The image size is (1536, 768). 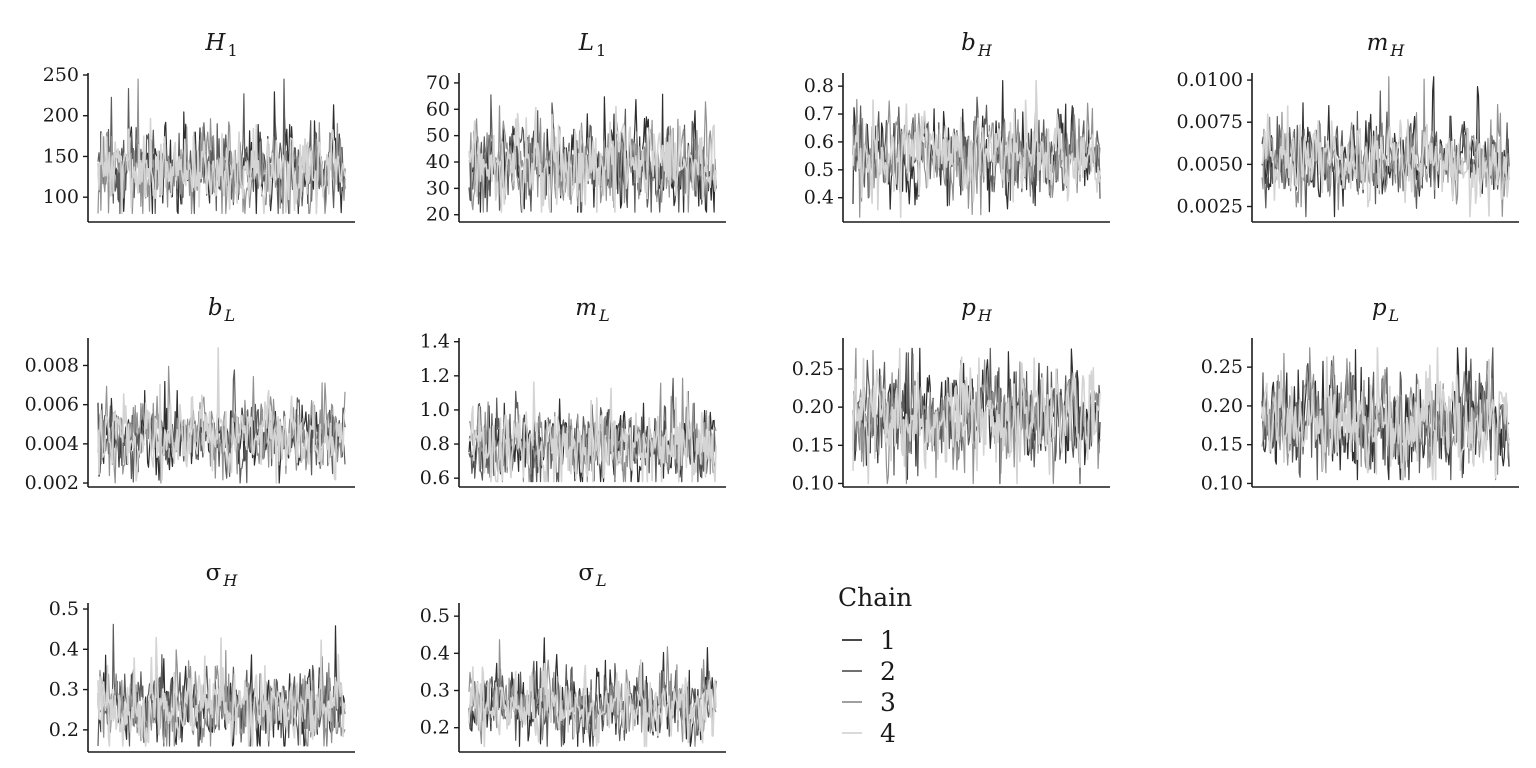 What do you see at coordinates (1210, 122) in the screenshot?
I see `y-tick-label: 0.0075` at bounding box center [1210, 122].